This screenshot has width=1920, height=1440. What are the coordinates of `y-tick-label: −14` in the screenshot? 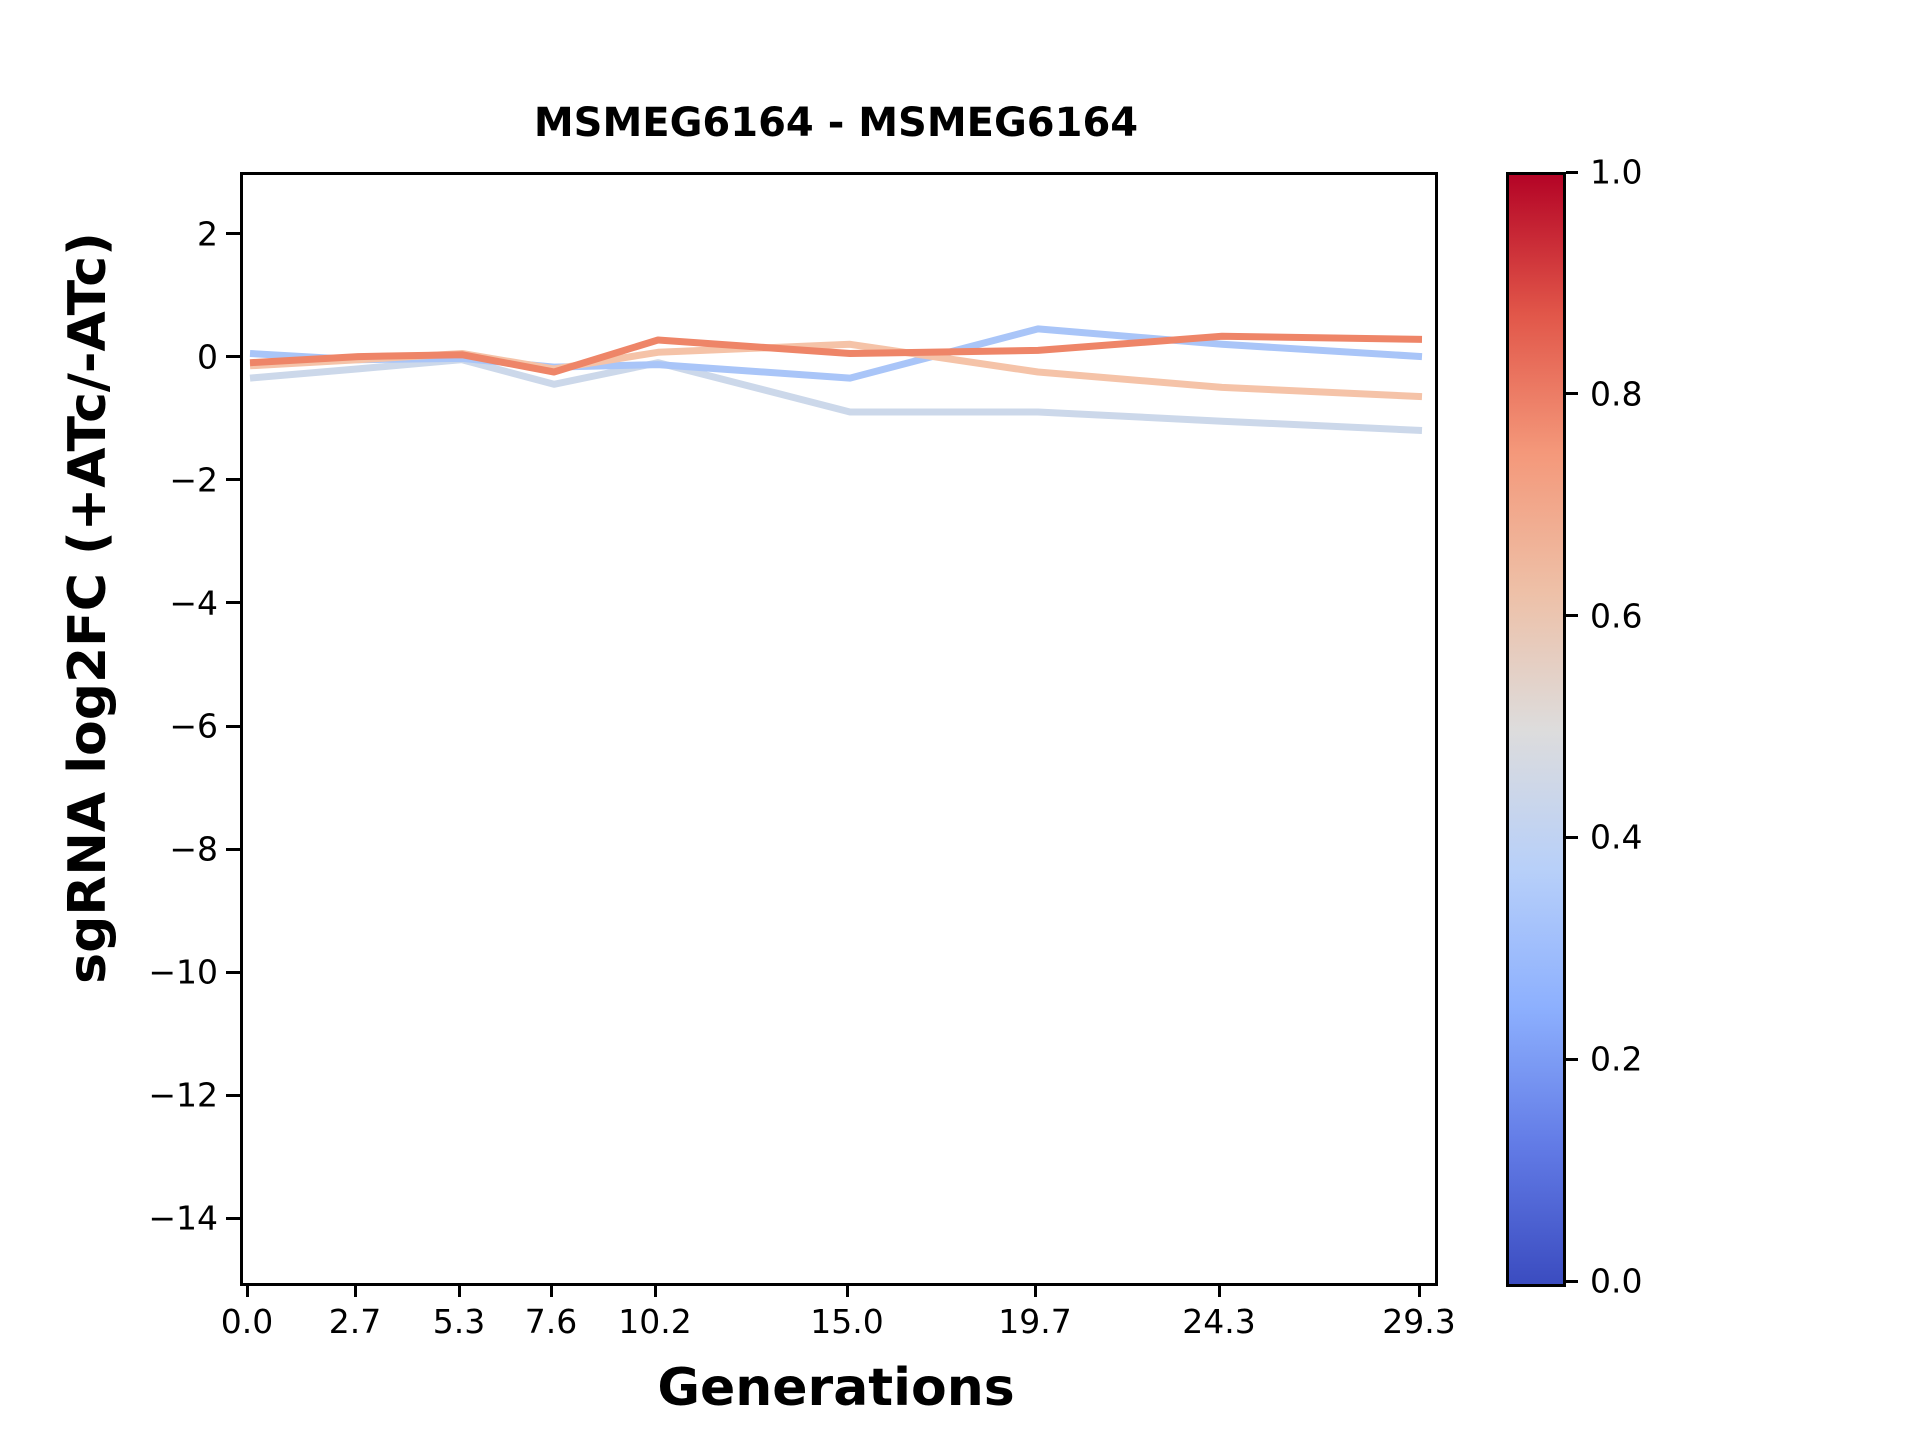 It's located at (183, 1218).